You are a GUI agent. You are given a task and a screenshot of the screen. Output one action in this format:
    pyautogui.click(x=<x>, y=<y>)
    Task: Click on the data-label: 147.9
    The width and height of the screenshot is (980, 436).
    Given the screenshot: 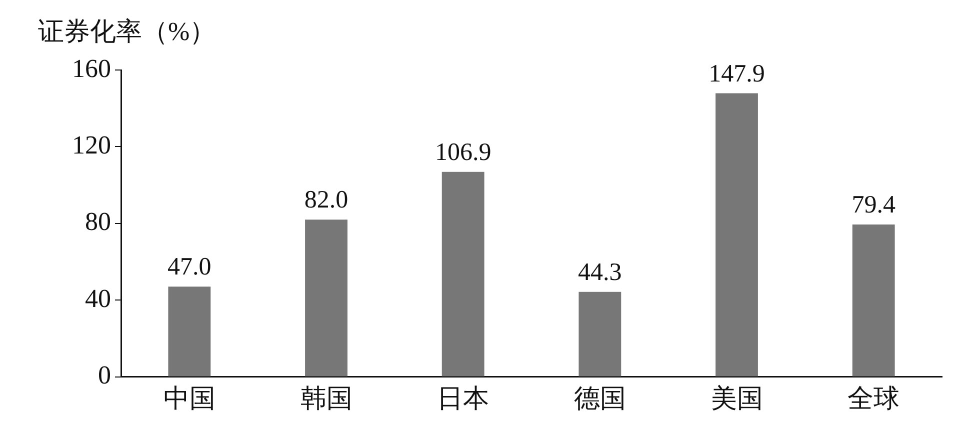 What is the action you would take?
    pyautogui.click(x=736, y=74)
    